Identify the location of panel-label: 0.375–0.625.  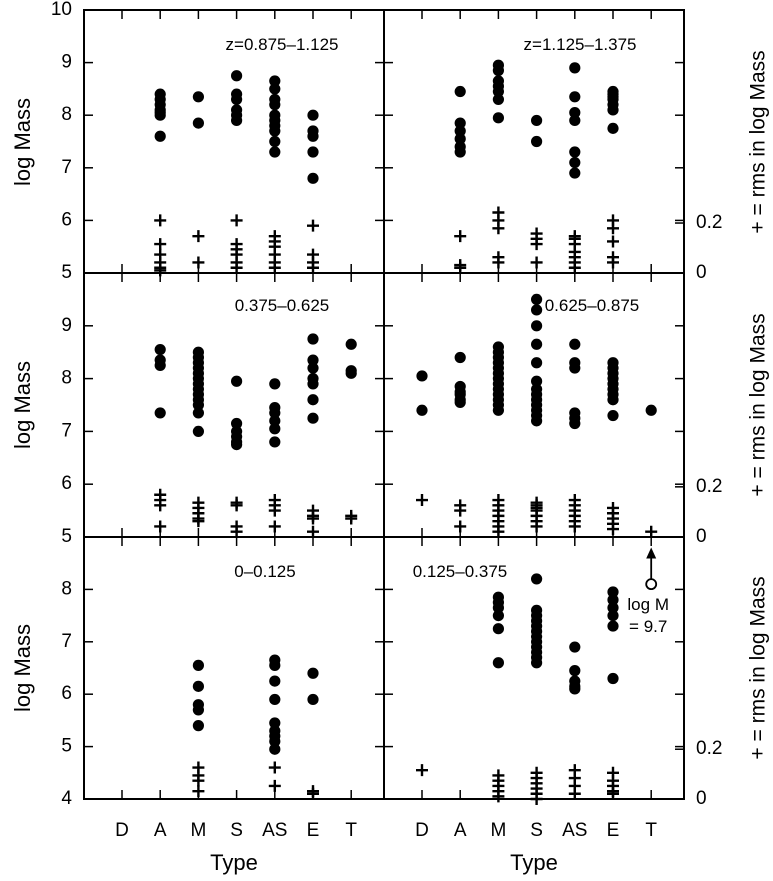
(282, 305).